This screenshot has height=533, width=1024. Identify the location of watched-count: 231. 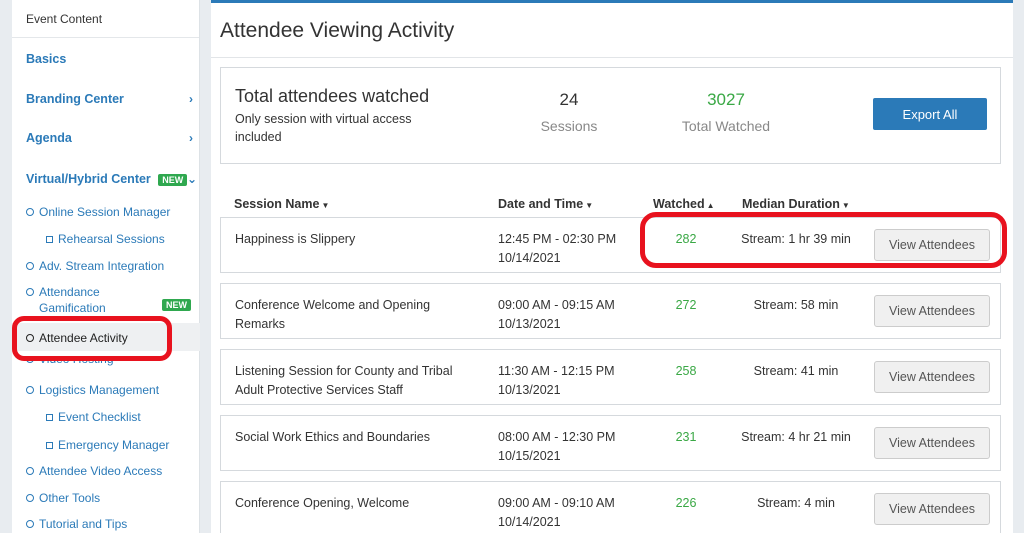
(686, 437).